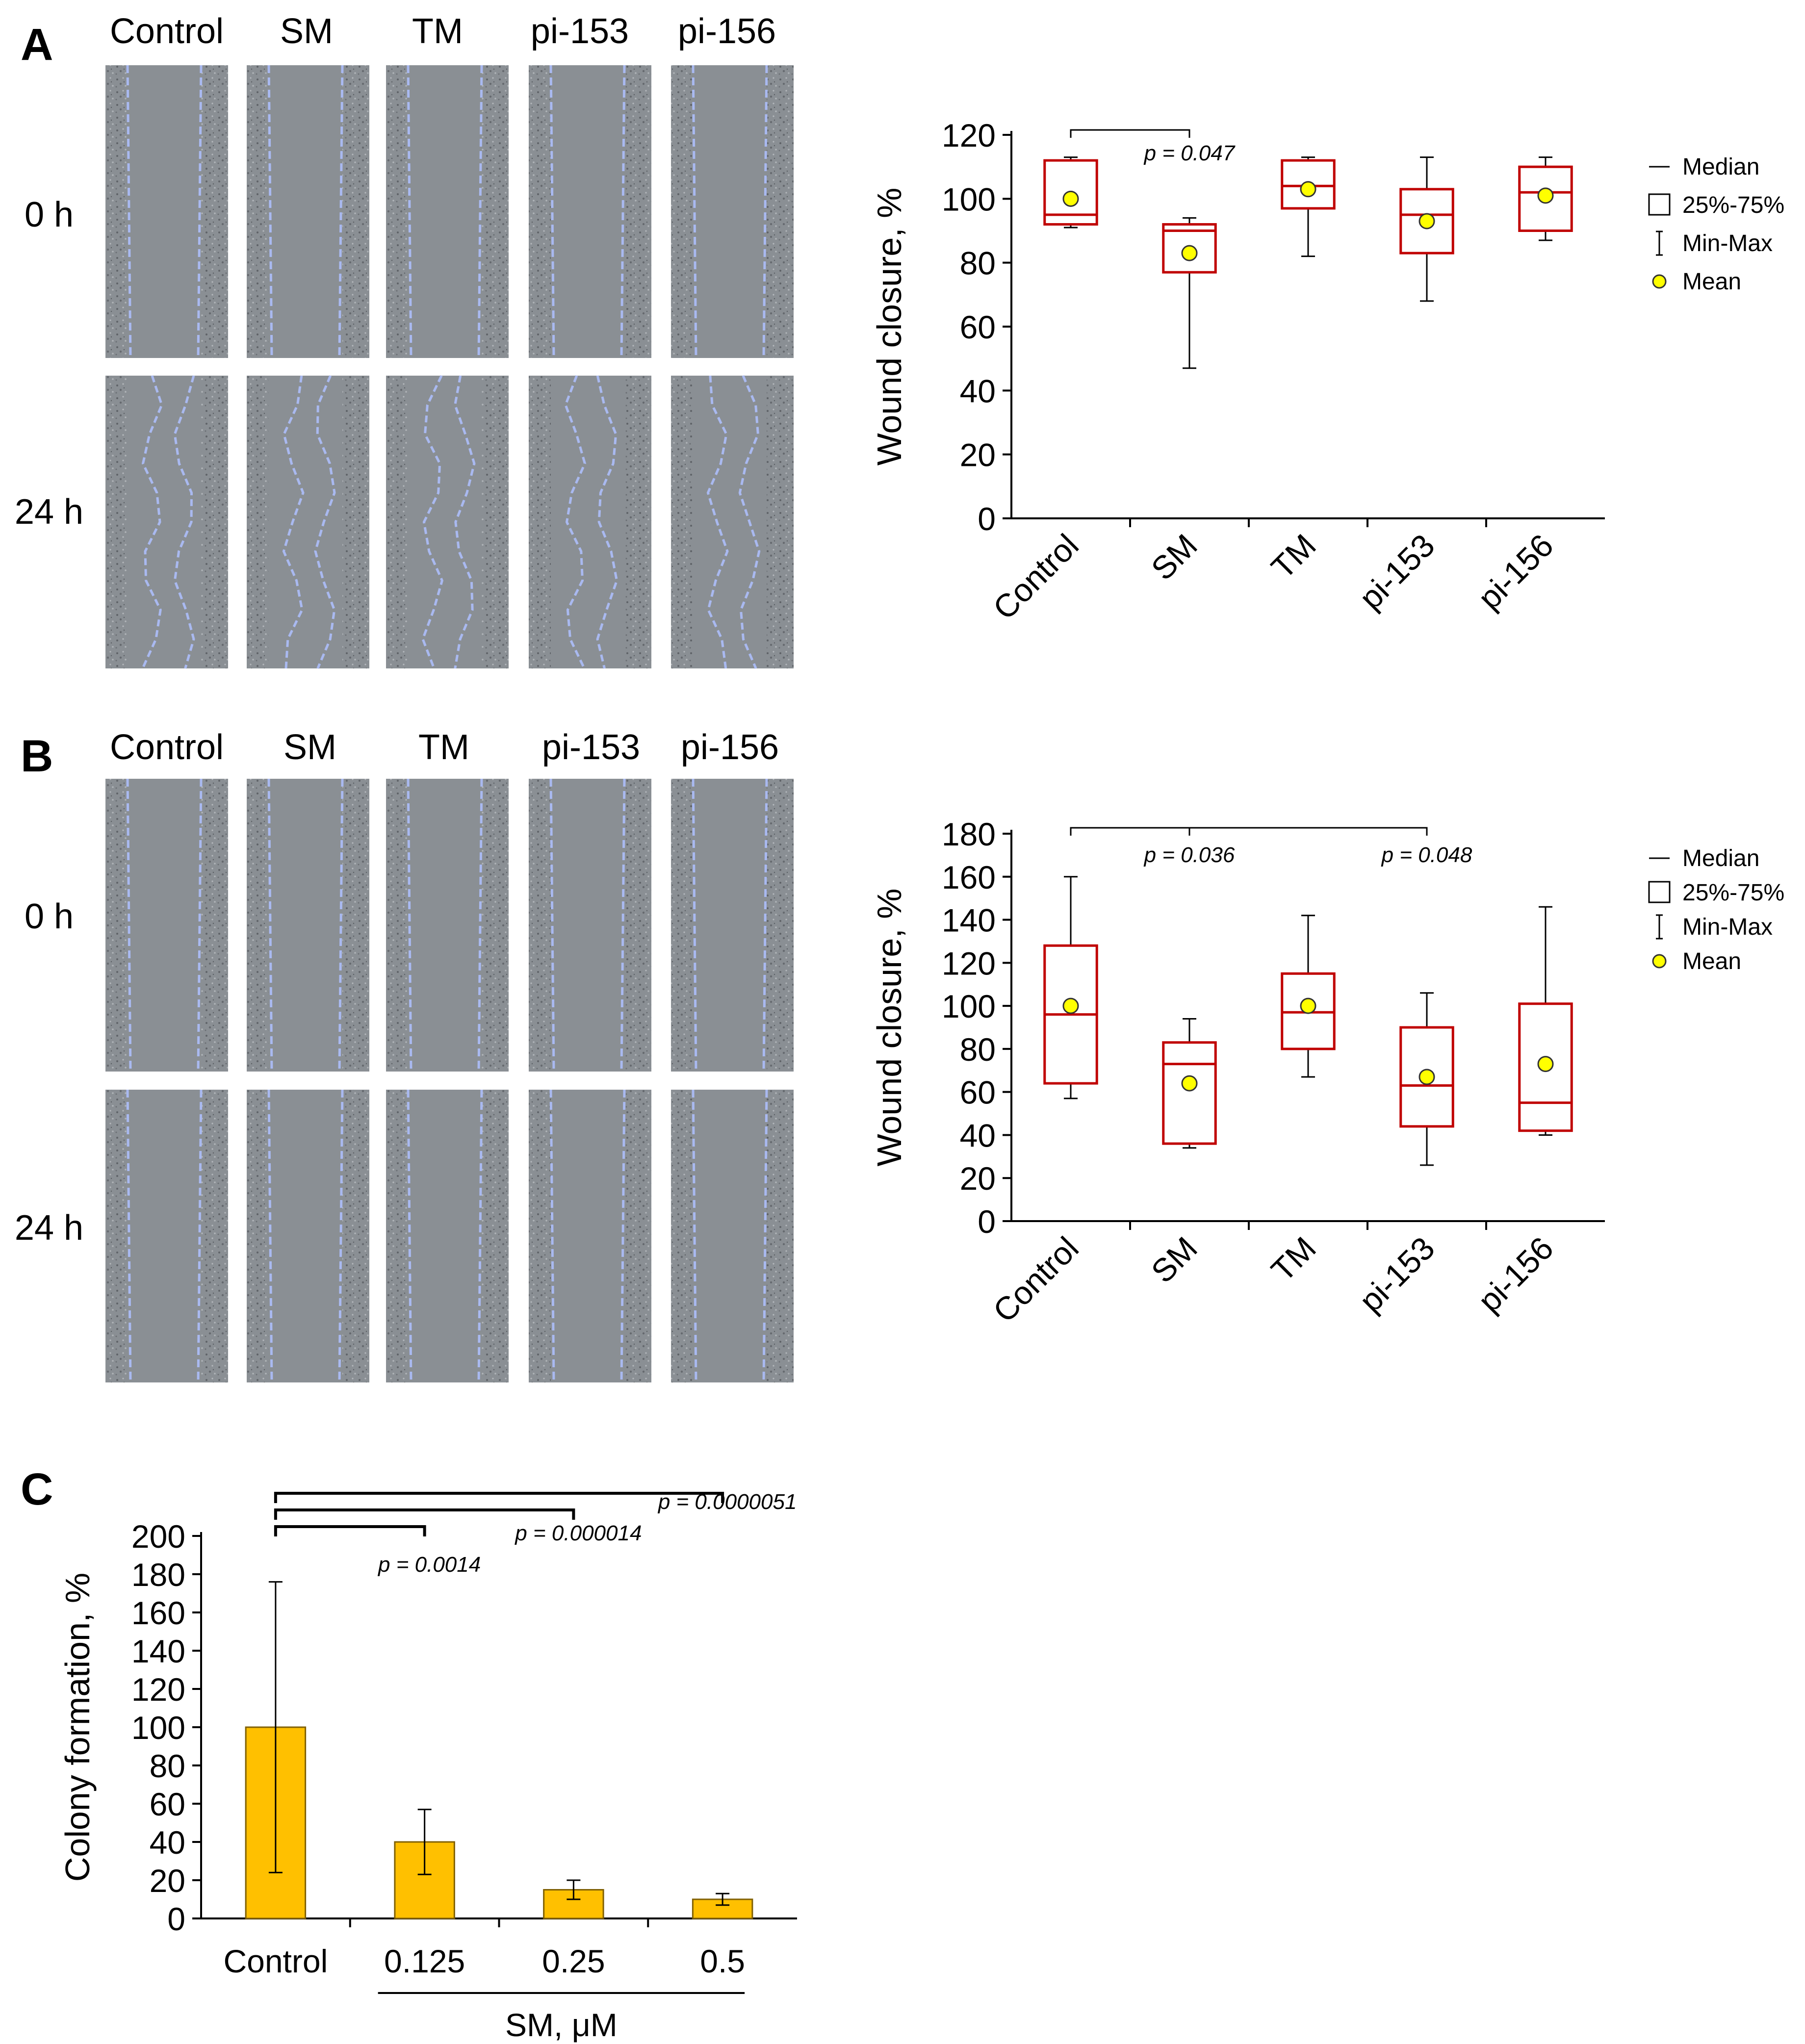 The width and height of the screenshot is (1805, 2044). What do you see at coordinates (424, 1961) in the screenshot?
I see `x-tick-label: 0.125` at bounding box center [424, 1961].